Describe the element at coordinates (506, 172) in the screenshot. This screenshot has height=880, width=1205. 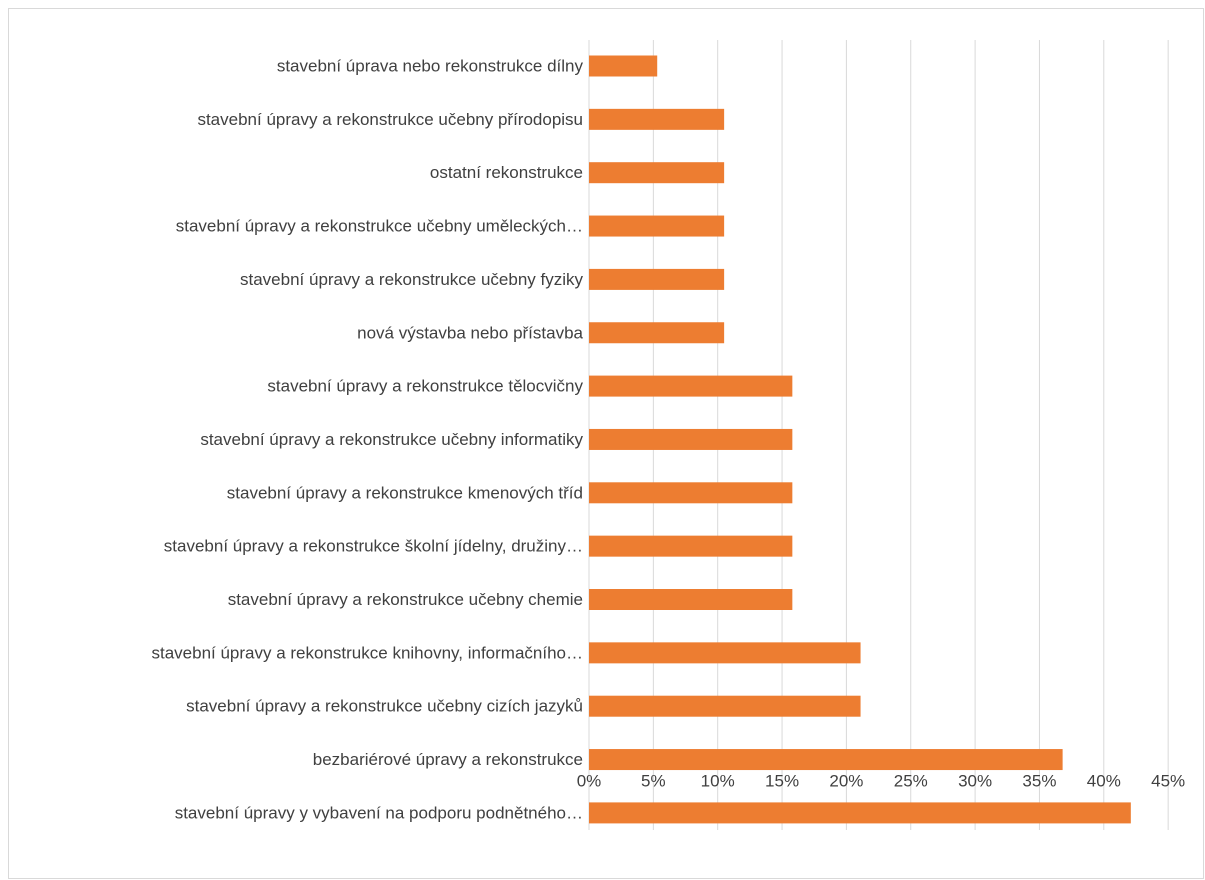
I see `category-label: ostatní rekonstrukce` at that location.